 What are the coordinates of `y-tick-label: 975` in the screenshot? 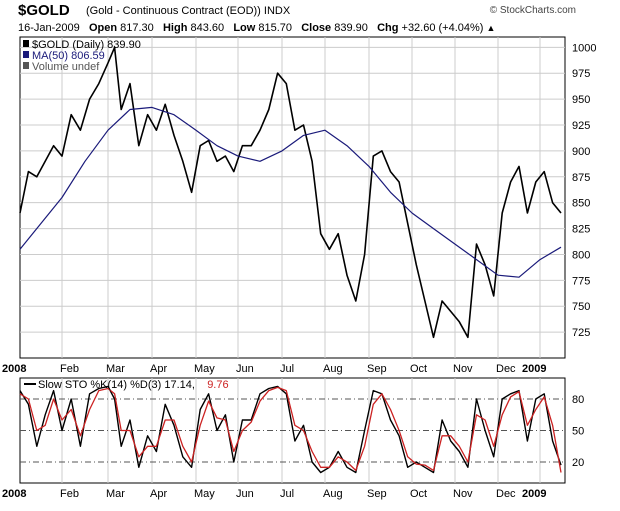 It's located at (581, 74).